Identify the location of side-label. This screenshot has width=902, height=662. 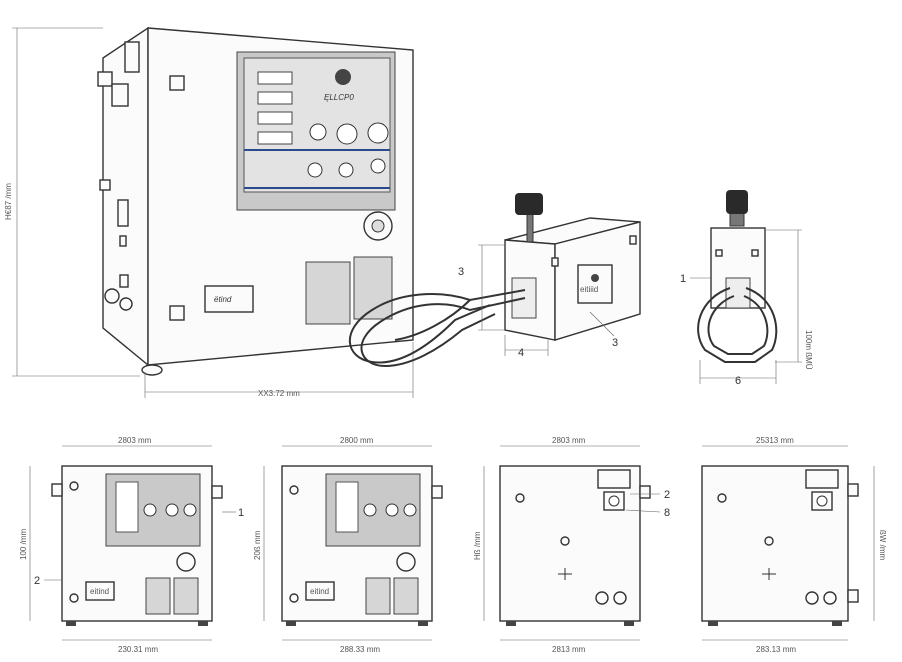
(123, 213).